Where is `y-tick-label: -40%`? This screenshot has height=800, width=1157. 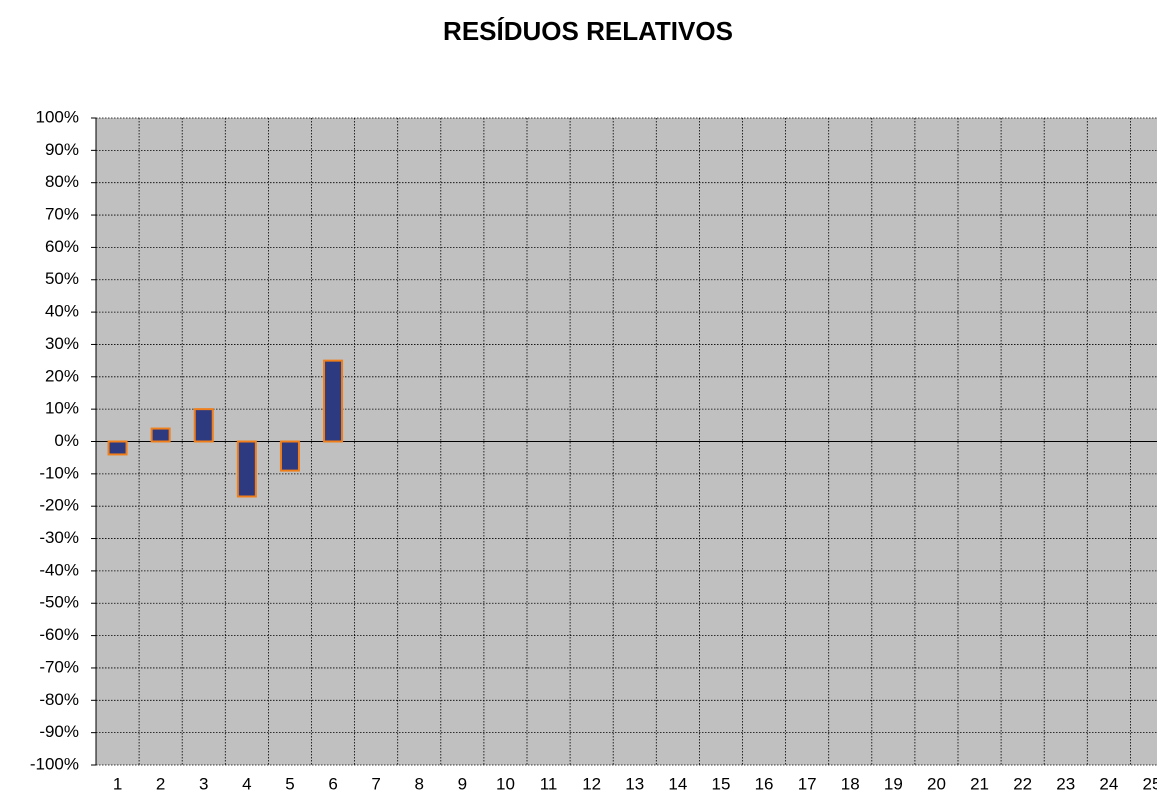
y-tick-label: -40% is located at coordinates (59, 569).